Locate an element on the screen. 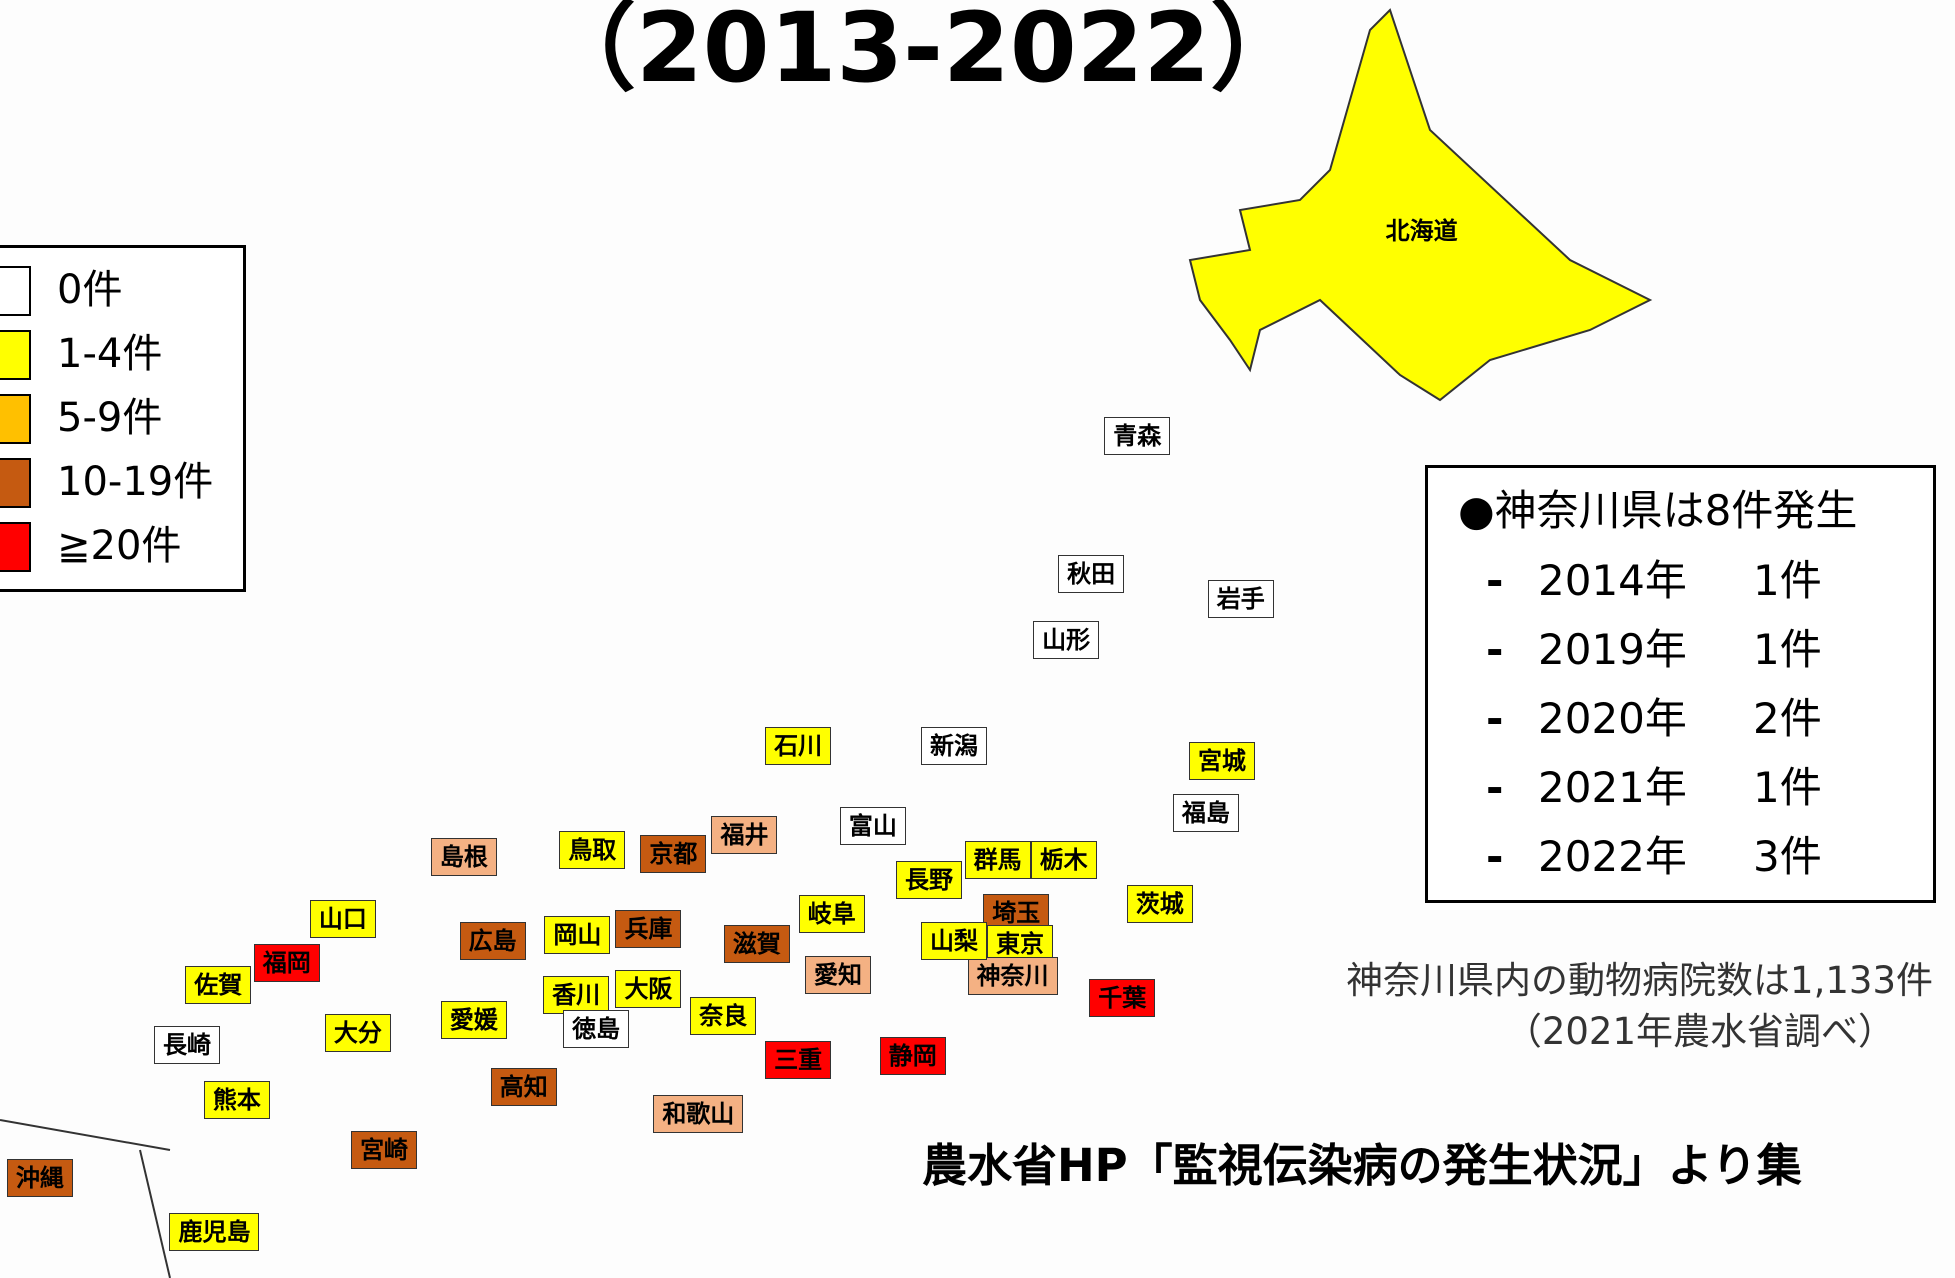  prefecture-label: 滋賀 is located at coordinates (756, 943).